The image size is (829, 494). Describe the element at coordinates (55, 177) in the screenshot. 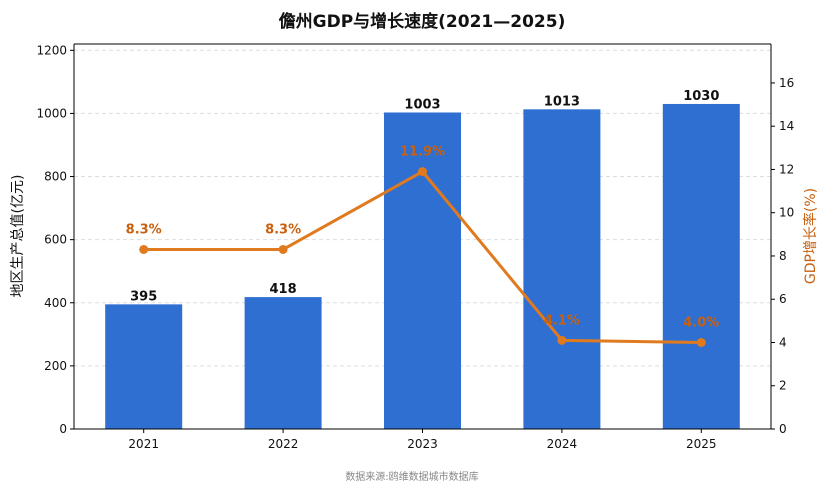

I see `y-tick-label: 800` at that location.